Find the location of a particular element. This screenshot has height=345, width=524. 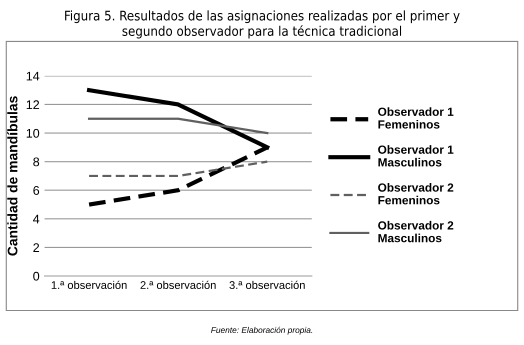

y-tick-label: 12 is located at coordinates (33, 105).